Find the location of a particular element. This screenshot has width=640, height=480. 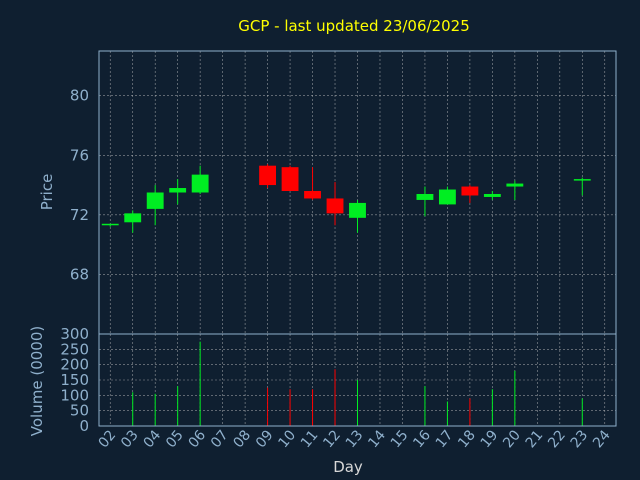

chart-title: GCP - last updated 23/06/2025 is located at coordinates (354, 26).